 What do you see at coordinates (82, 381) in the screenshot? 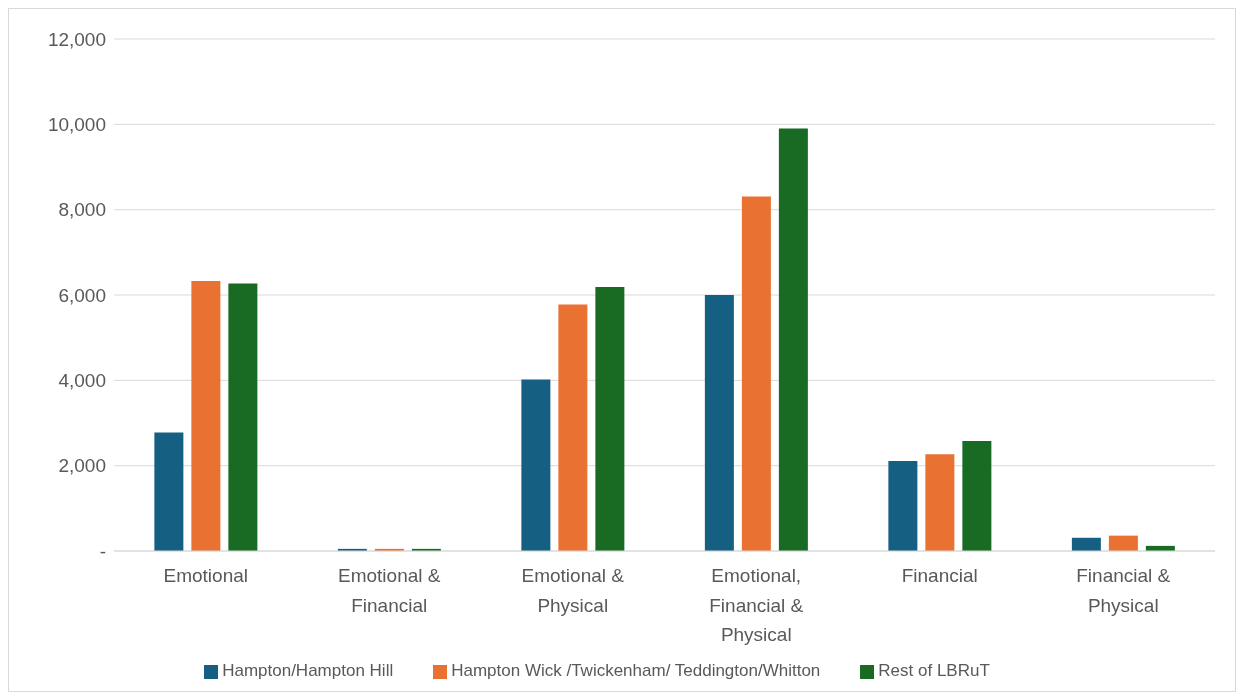
I see `y-tick-label: 4,000` at bounding box center [82, 381].